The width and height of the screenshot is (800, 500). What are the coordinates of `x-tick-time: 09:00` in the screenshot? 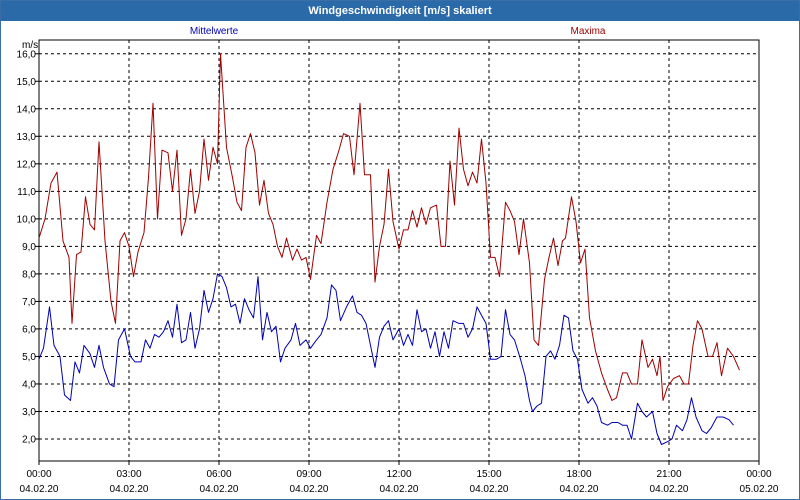 It's located at (308, 474).